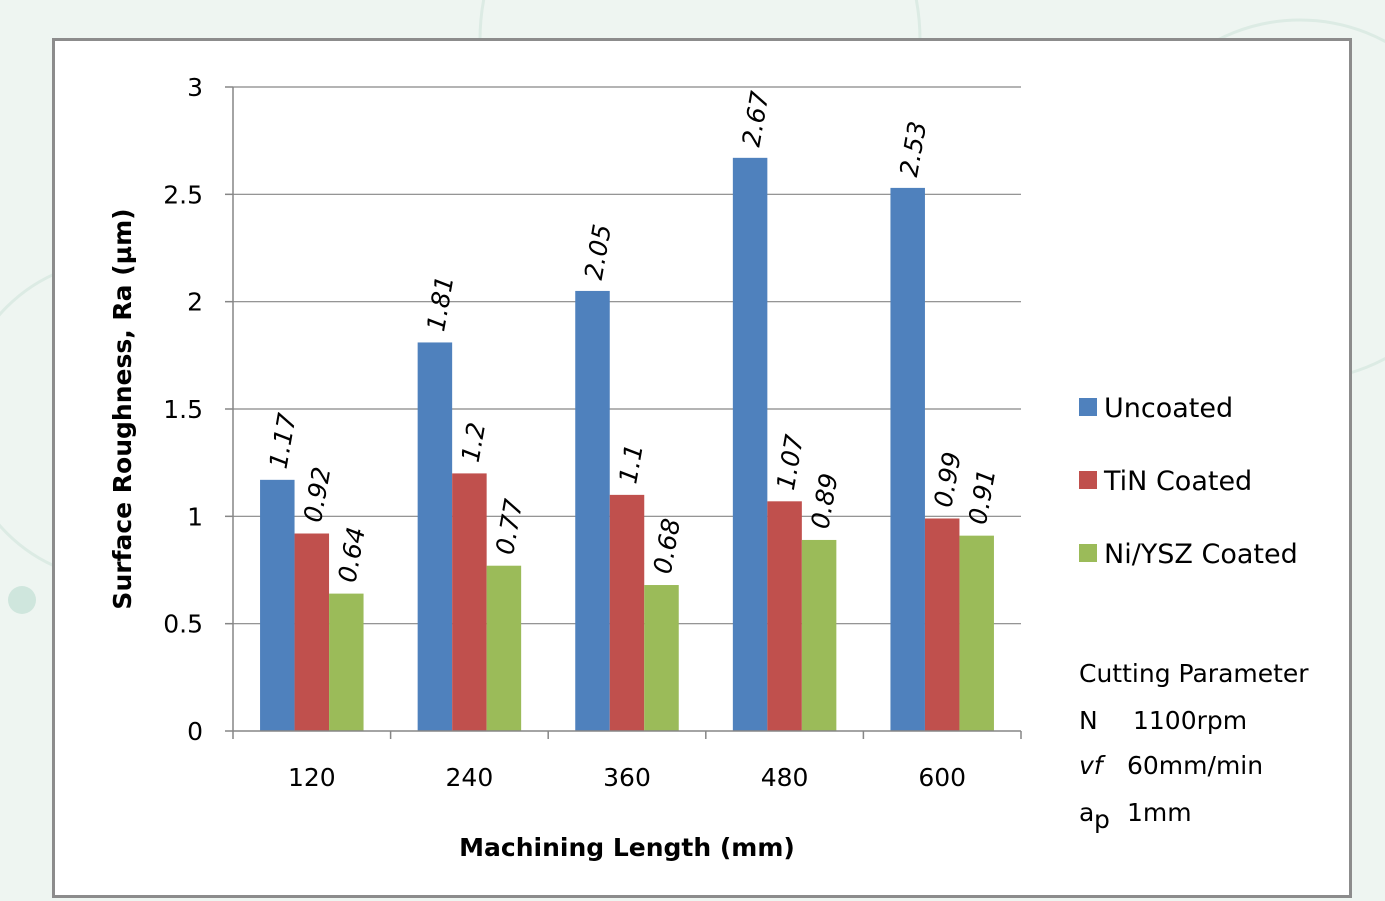 This screenshot has width=1385, height=901. What do you see at coordinates (183, 624) in the screenshot?
I see `y-tick-label: 0.5` at bounding box center [183, 624].